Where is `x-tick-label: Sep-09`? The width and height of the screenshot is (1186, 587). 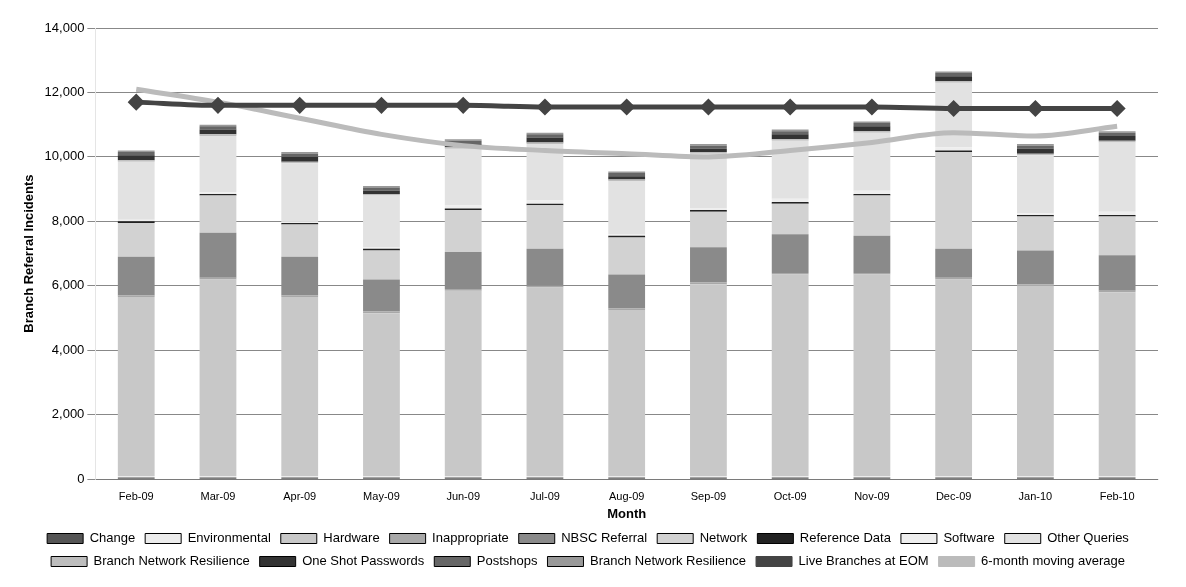
x-tick-label: Sep-09 is located at coordinates (708, 495).